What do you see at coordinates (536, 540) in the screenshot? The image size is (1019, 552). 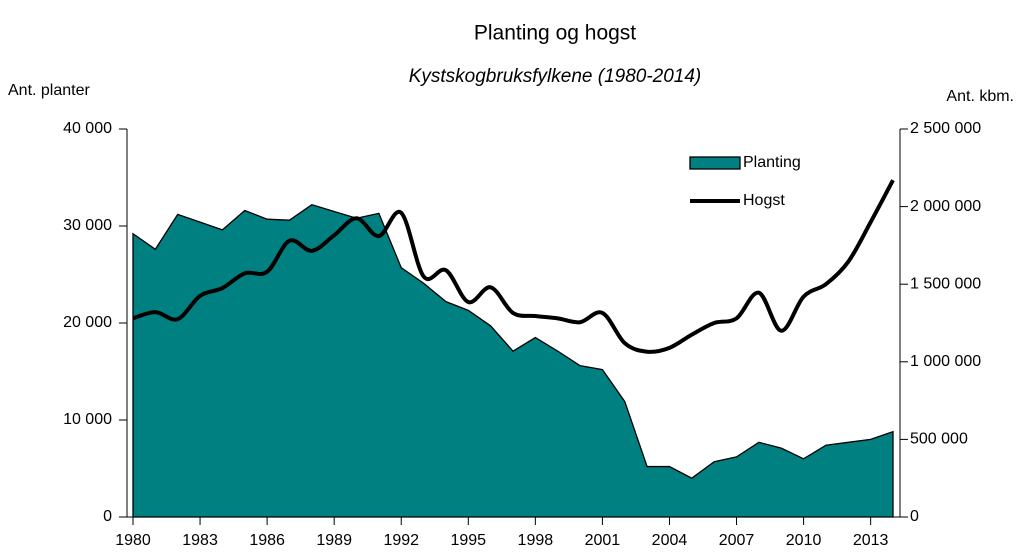 I see `x-tick-label: 1998` at bounding box center [536, 540].